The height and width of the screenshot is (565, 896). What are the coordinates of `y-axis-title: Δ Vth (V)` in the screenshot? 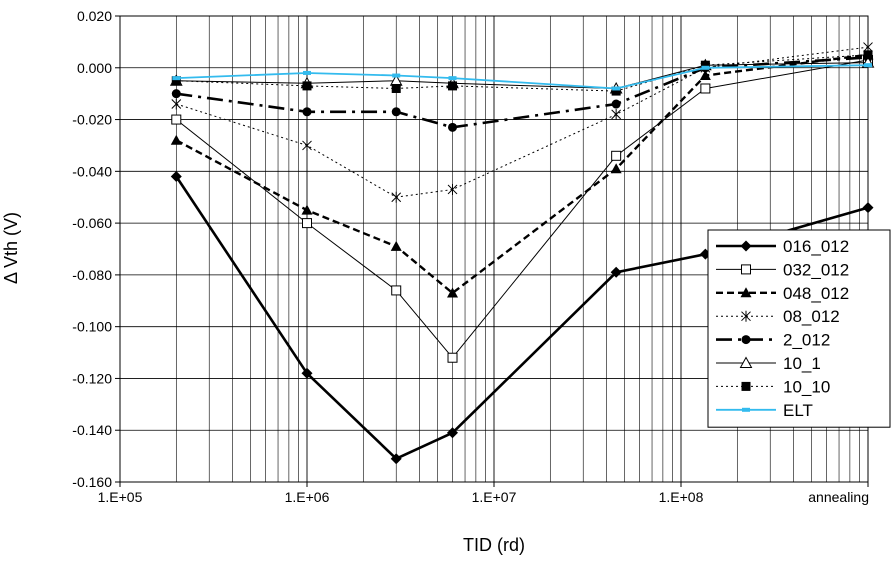 It's located at (11, 248).